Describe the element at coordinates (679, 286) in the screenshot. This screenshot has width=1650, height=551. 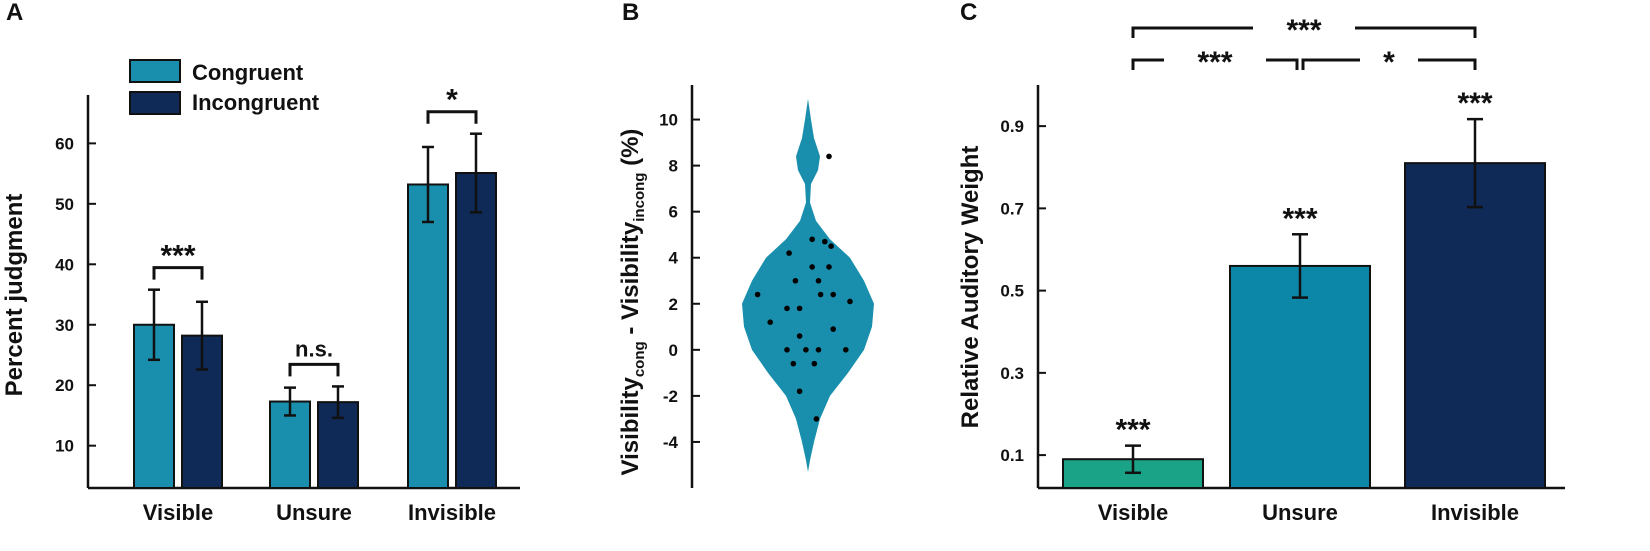
I see `panel-b-axes: -4 -2 0 2 4 6 8 10` at that location.